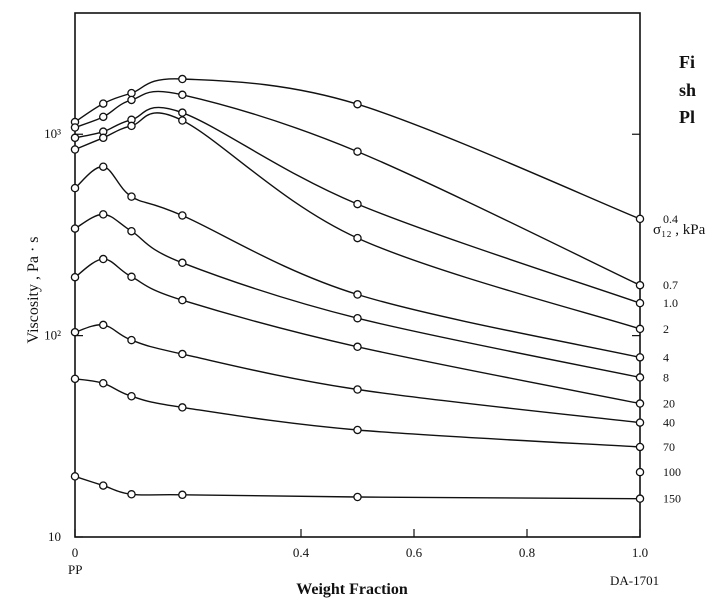  Describe the element at coordinates (670, 285) in the screenshot. I see `series-label: 0.7` at that location.